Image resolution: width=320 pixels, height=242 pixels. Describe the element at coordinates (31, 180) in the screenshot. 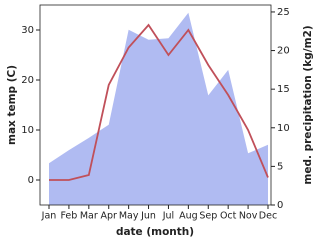

I see `y-tick-label: 0` at that location.